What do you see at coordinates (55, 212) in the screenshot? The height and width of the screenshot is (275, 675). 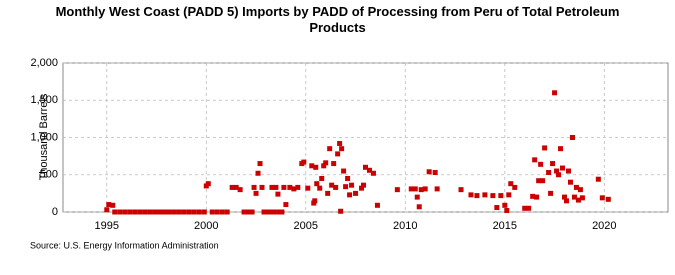 I see `y-tick-label: 0` at bounding box center [55, 212].